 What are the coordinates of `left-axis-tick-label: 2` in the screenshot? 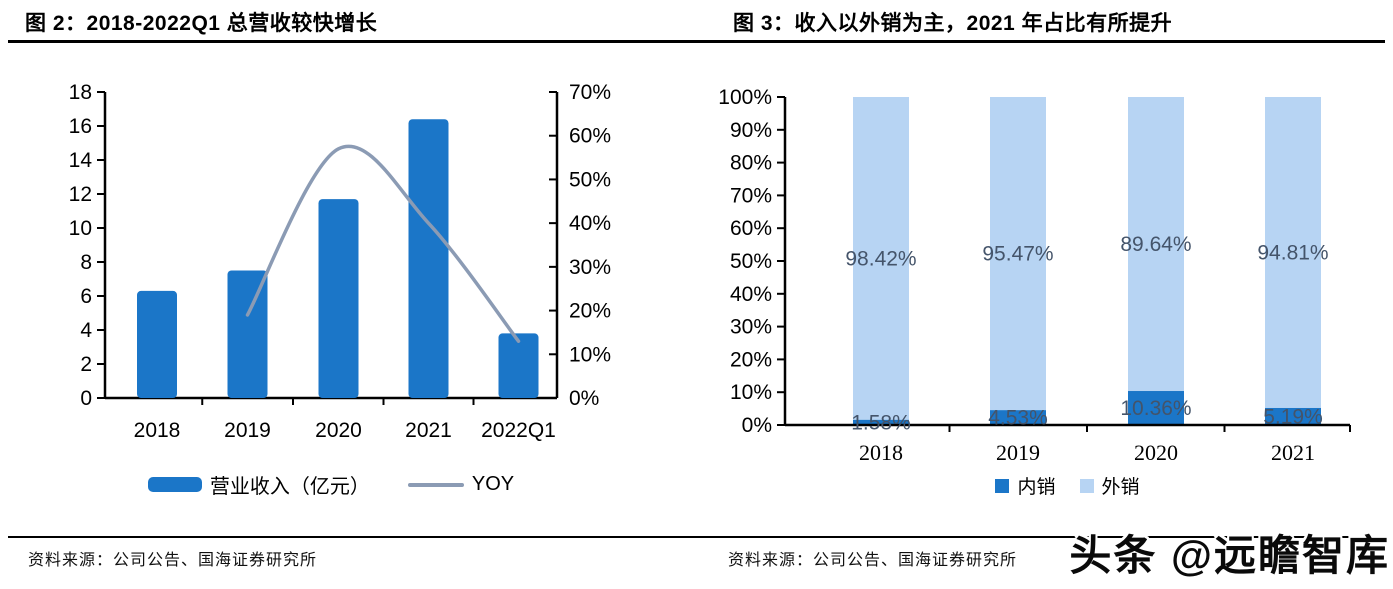 It's located at (86, 364).